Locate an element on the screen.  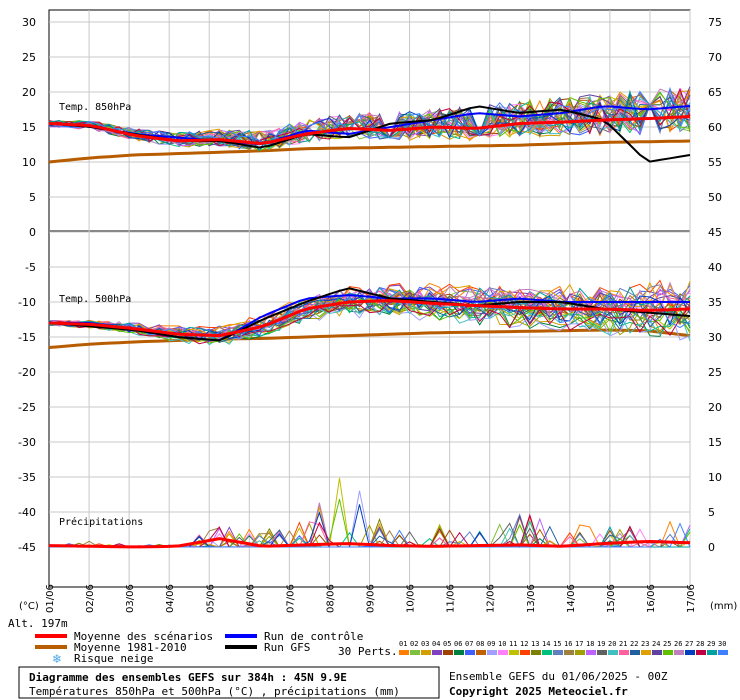
perturbation-id: 08 is located at coordinates (480, 644).